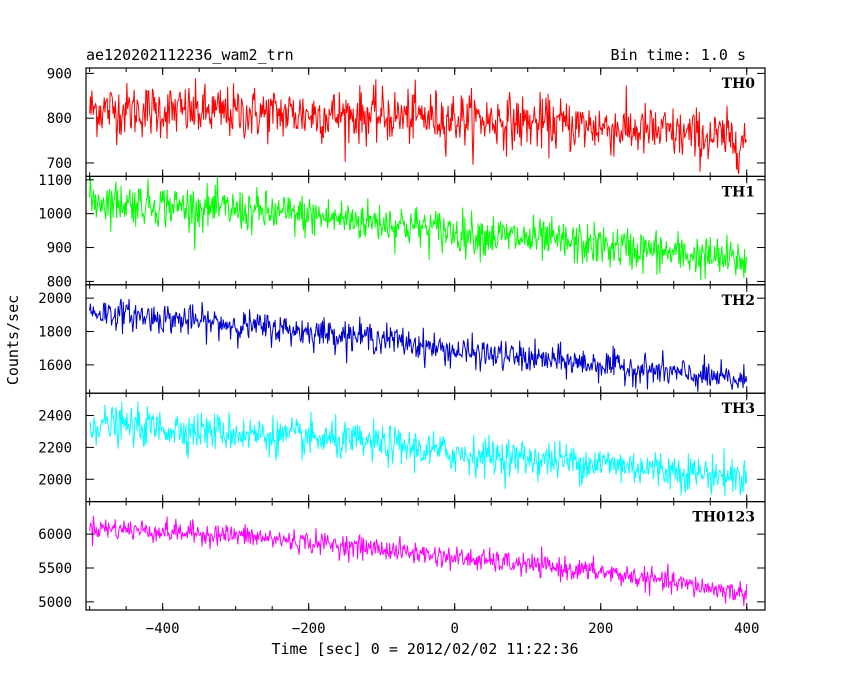 This screenshot has width=850, height=680. Describe the element at coordinates (723, 518) in the screenshot. I see `panel-label-th0123: TH0123` at that location.